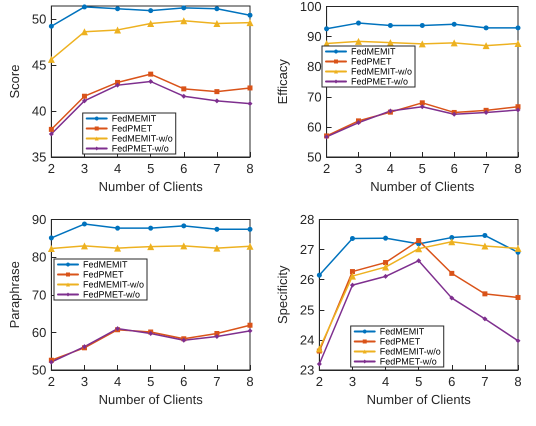 The height and width of the screenshot is (426, 536). I want to click on y-tick-label: 24, so click(307, 340).